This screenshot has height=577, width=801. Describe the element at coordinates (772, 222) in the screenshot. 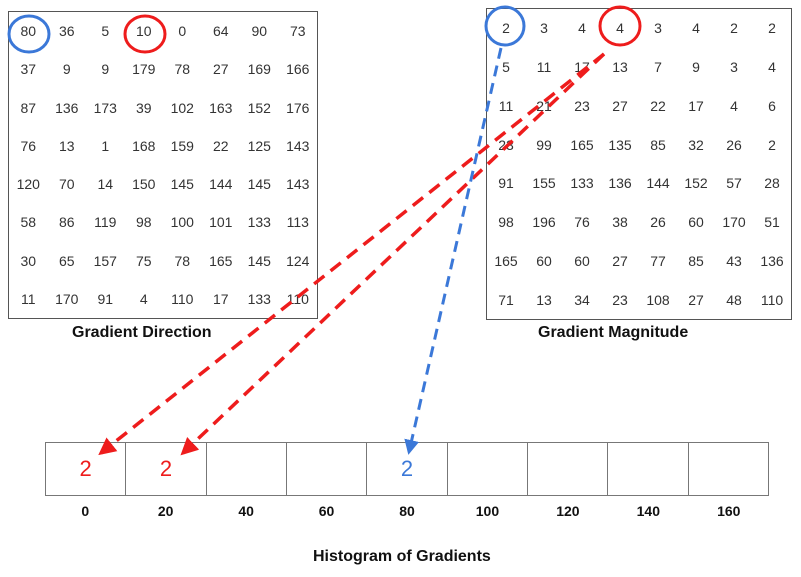

I see `magnitude-cell: 51` at that location.